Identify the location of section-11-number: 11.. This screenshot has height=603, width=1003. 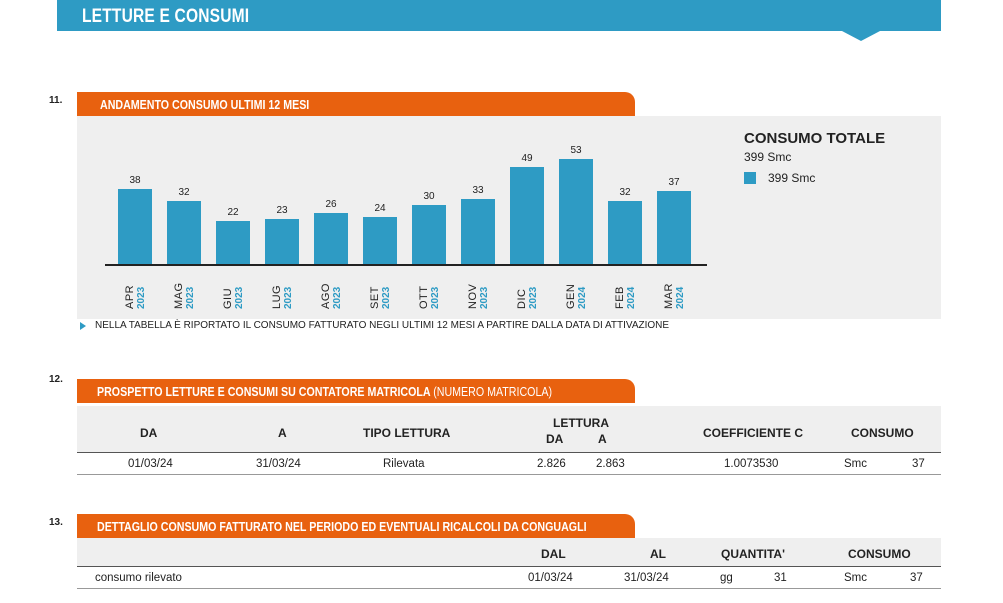
(56, 100).